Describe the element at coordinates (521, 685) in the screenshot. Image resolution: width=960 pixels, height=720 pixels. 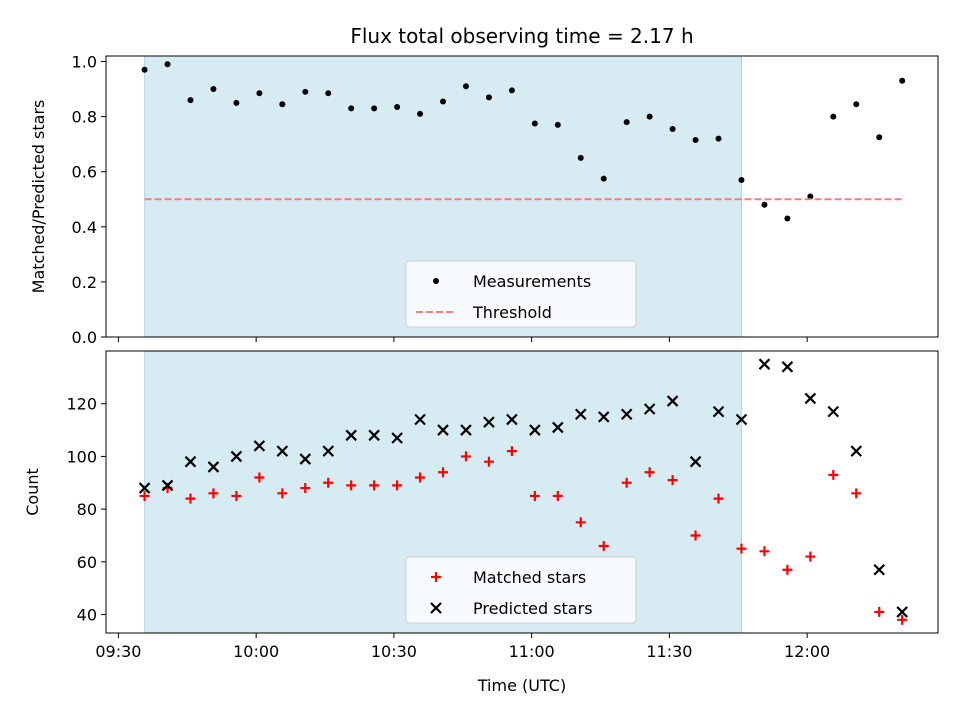
I see `x-axis-label: Time (UTC)` at that location.